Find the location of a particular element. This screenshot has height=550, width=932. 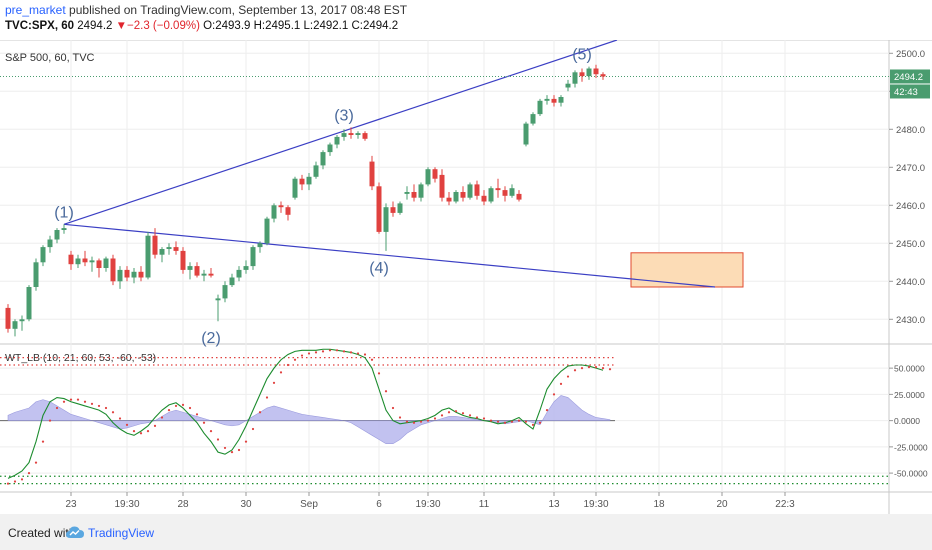

time-tick-label: 28 is located at coordinates (183, 504).